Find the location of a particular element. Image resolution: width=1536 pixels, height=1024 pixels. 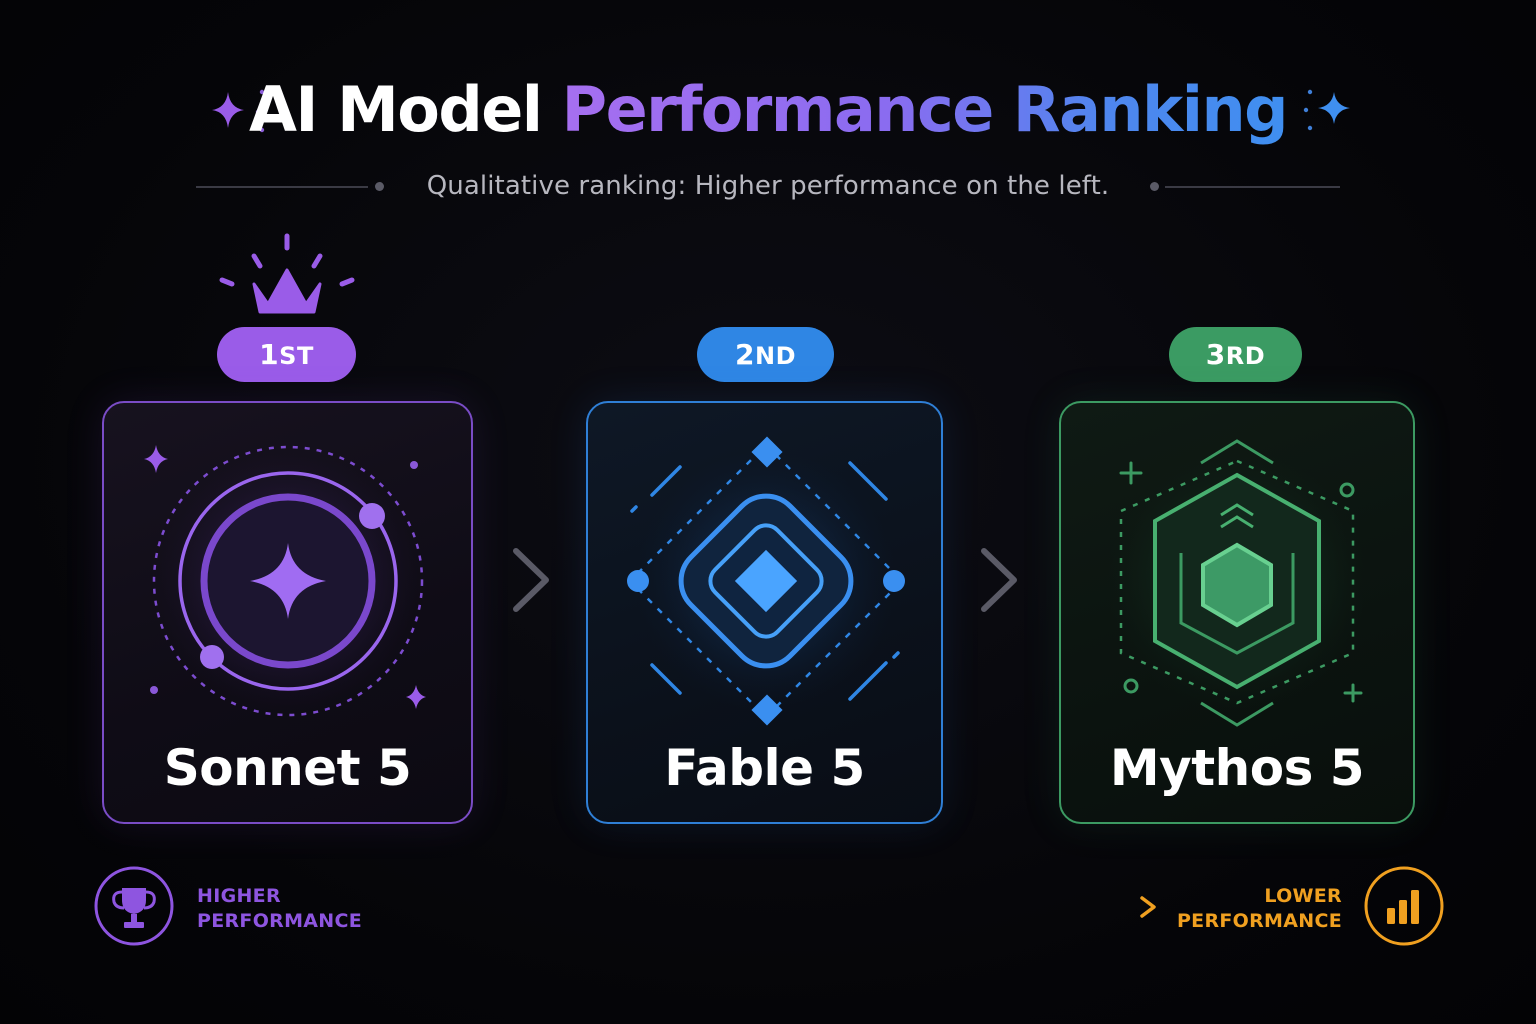

orbit-star-icon is located at coordinates (285, 581).